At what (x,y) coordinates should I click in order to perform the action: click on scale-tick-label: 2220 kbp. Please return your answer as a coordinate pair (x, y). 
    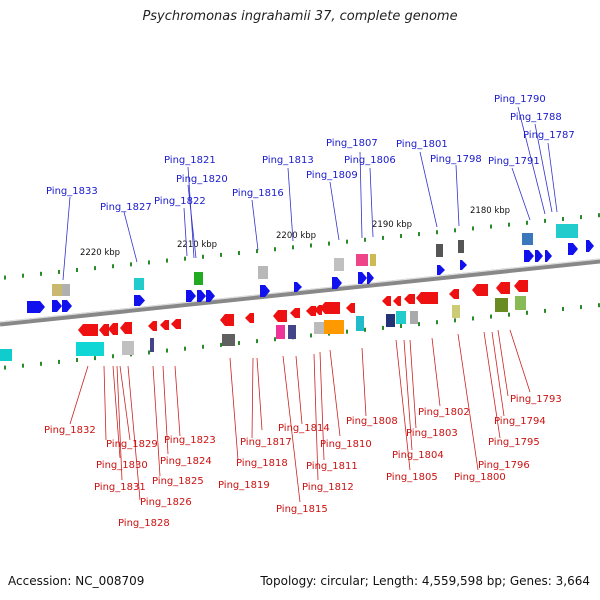
    Looking at the image, I should click on (100, 253).